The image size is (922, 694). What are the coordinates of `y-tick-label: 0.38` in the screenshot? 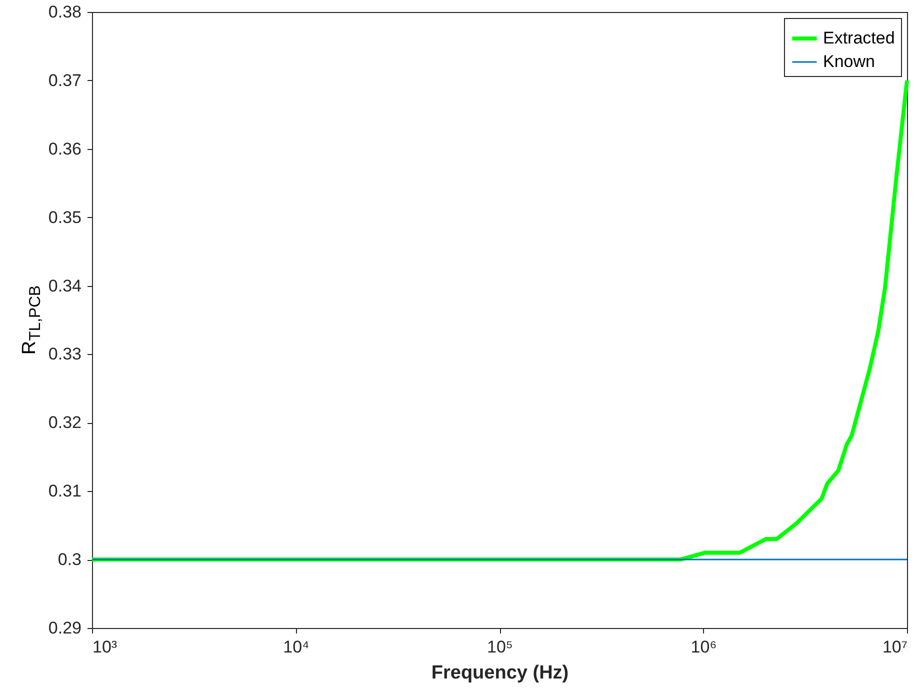 It's located at (65, 12).